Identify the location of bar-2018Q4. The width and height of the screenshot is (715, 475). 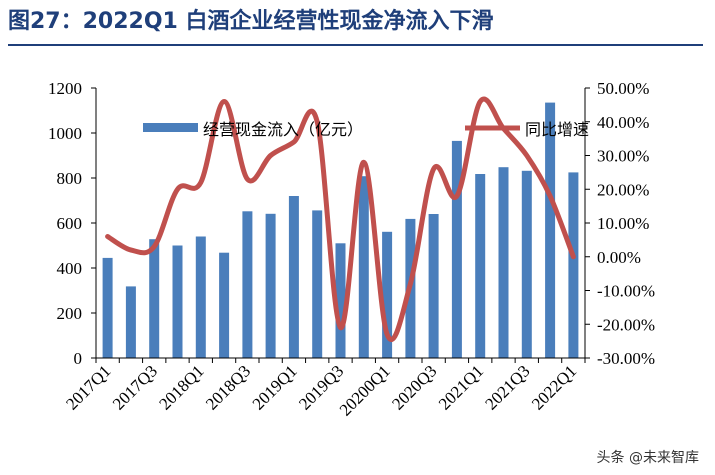
(270, 285).